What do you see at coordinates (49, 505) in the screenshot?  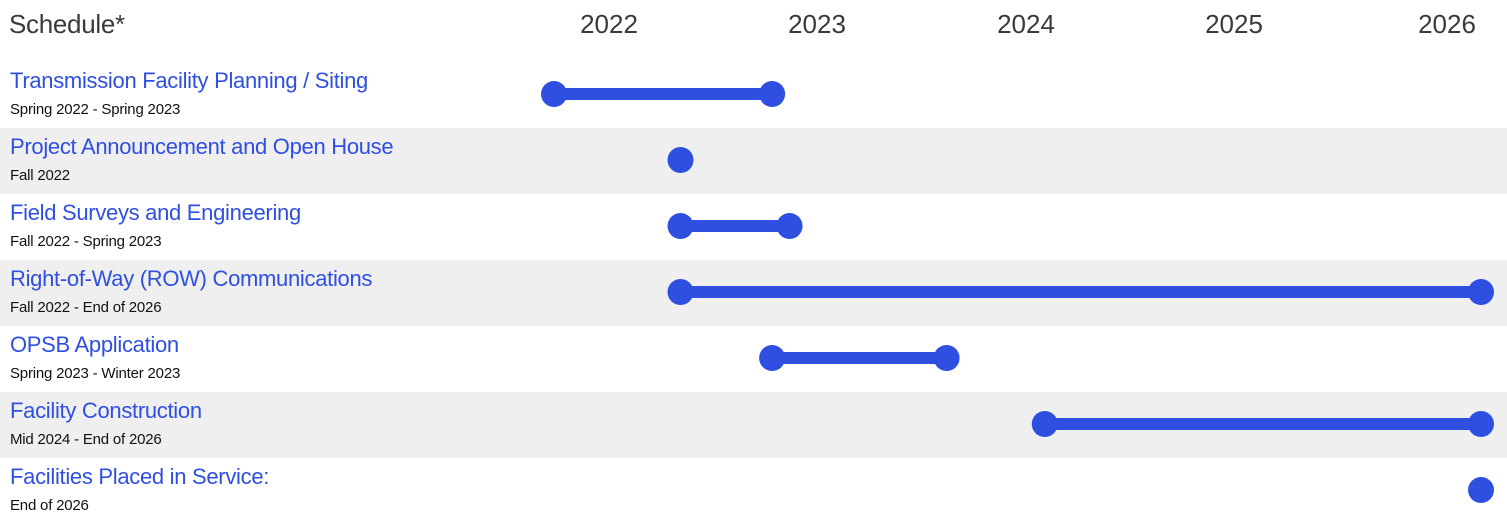 I see `row-dates: End of 2026` at bounding box center [49, 505].